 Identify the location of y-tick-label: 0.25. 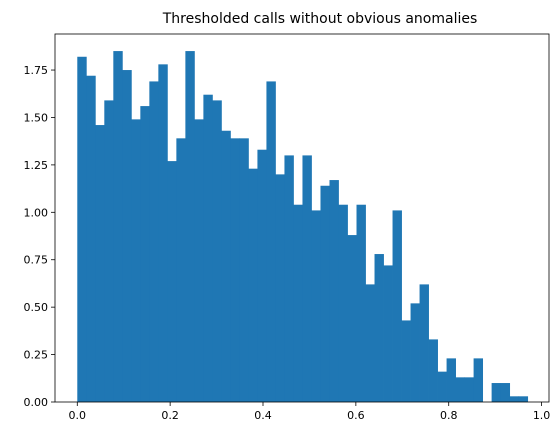
(36, 355).